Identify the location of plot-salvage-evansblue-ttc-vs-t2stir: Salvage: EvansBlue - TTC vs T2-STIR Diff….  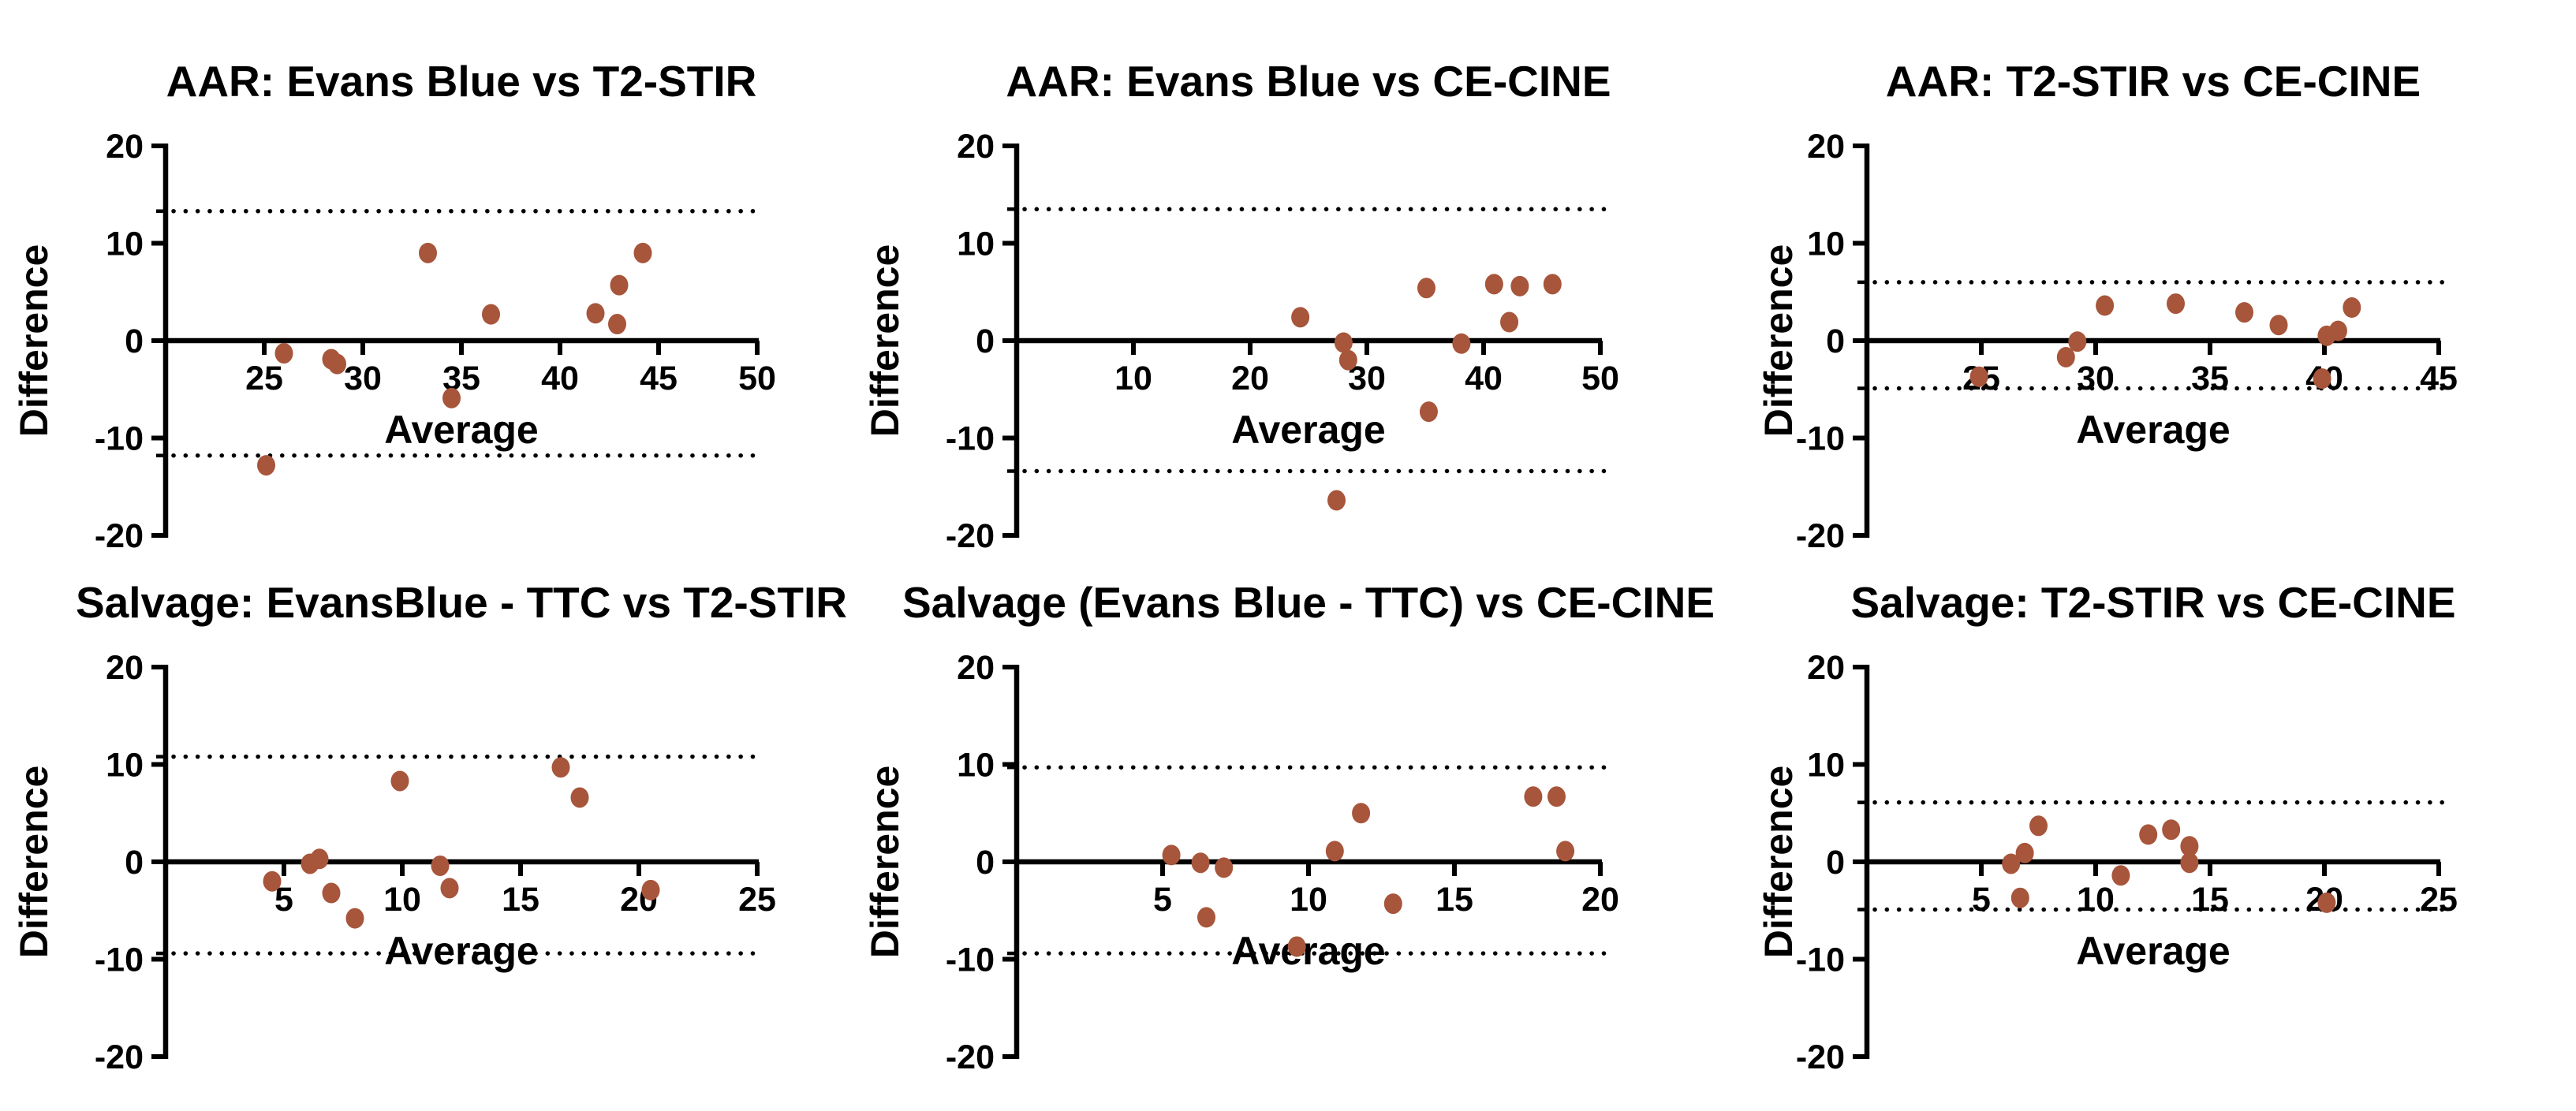
(429, 827).